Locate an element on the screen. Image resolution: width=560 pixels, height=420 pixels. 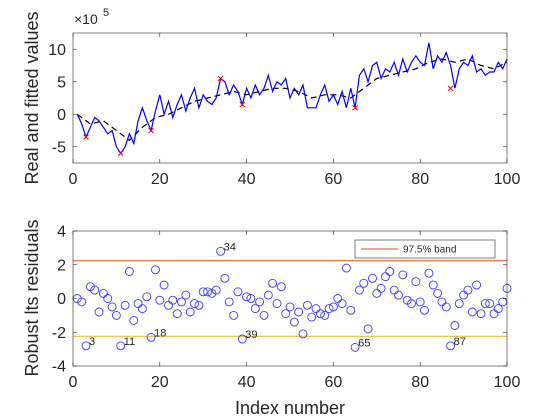
outlier-label: 65 is located at coordinates (364, 343).